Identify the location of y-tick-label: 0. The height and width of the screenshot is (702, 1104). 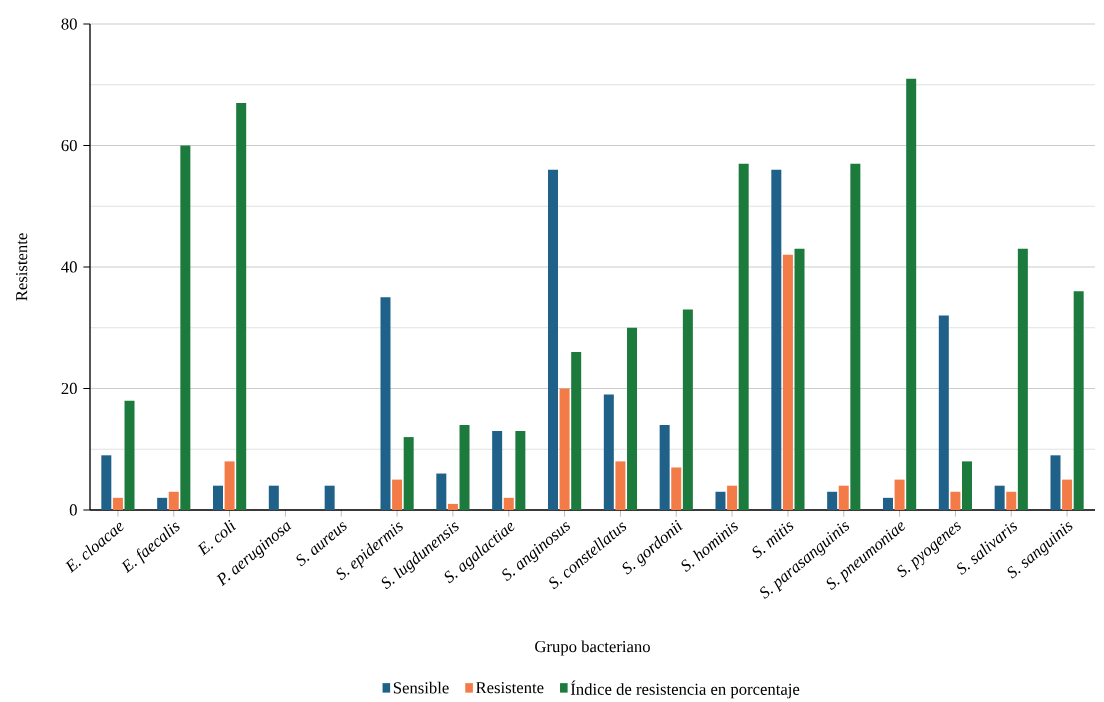
(73, 510).